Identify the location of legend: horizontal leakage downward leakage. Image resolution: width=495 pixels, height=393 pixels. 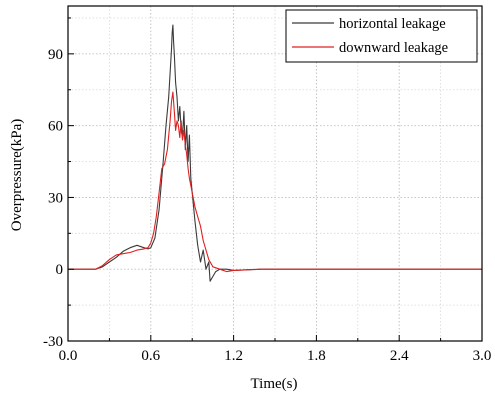
(381, 36).